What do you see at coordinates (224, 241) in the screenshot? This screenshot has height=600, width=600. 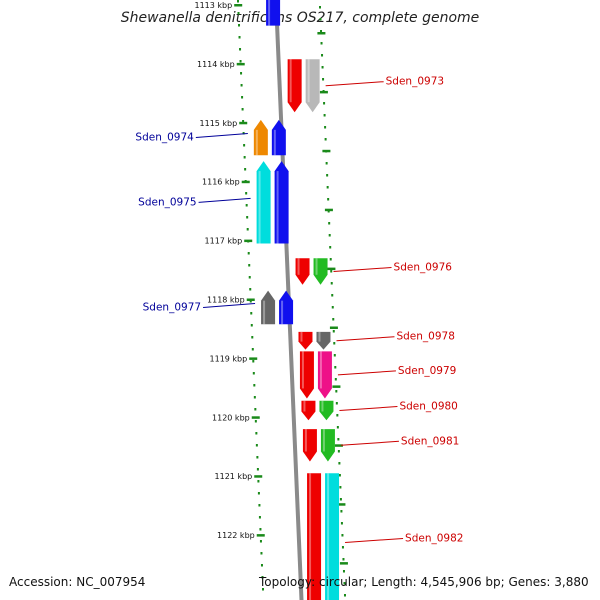 I see `kbp-label: 1117 kbp` at bounding box center [224, 241].